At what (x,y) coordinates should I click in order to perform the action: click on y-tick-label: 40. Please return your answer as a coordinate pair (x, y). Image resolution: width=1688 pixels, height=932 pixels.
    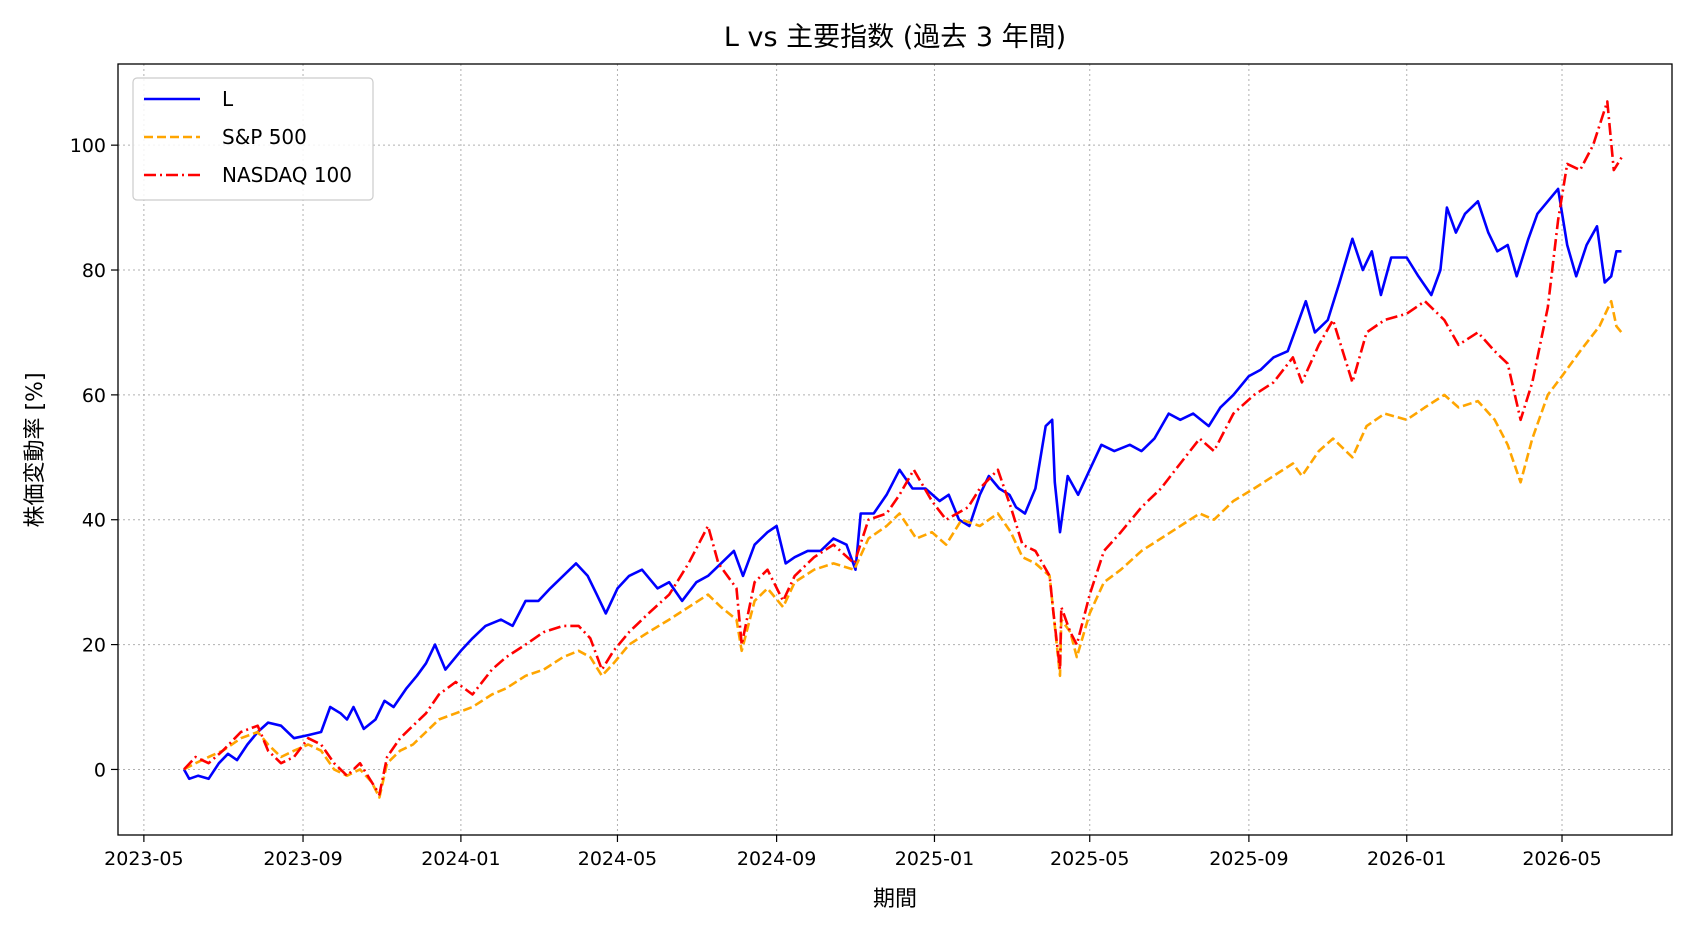
    Looking at the image, I should click on (94, 521).